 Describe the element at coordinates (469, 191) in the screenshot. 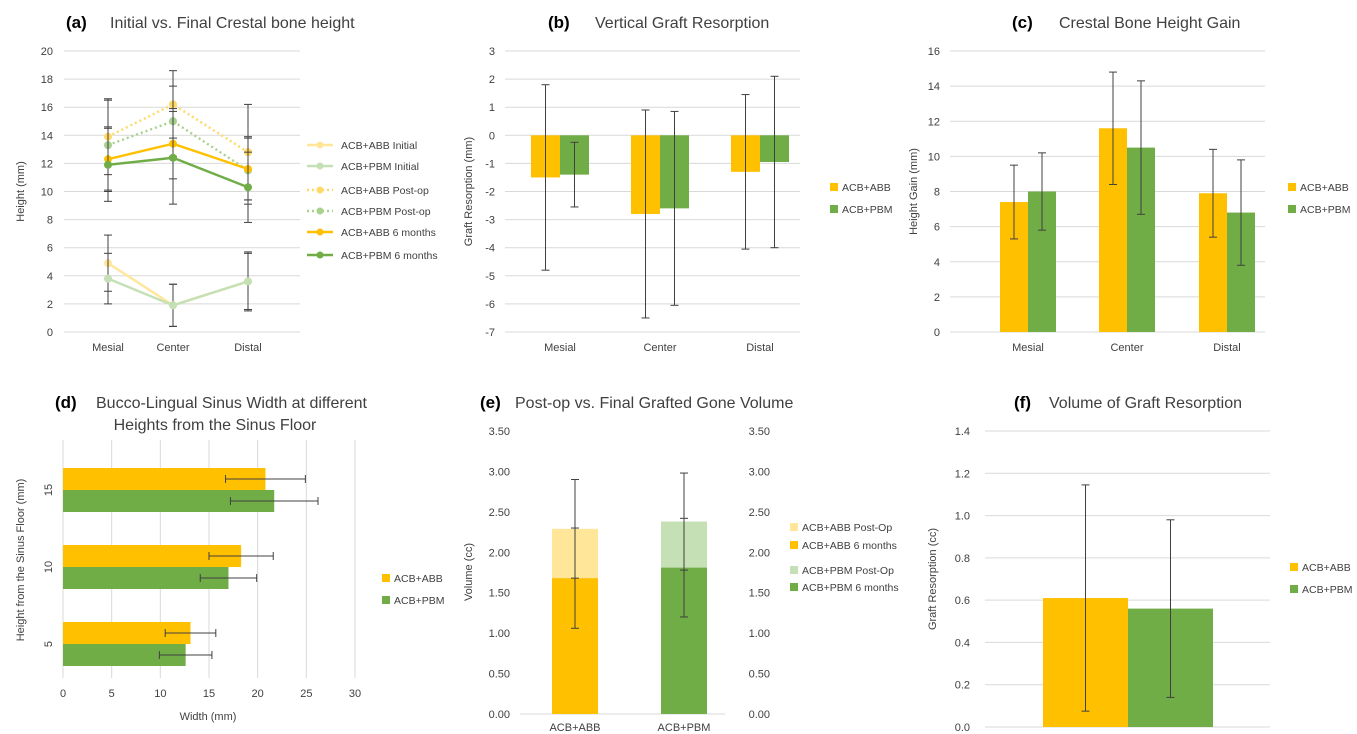

I see `y-axis-label: Graft Resorption (mm)` at that location.